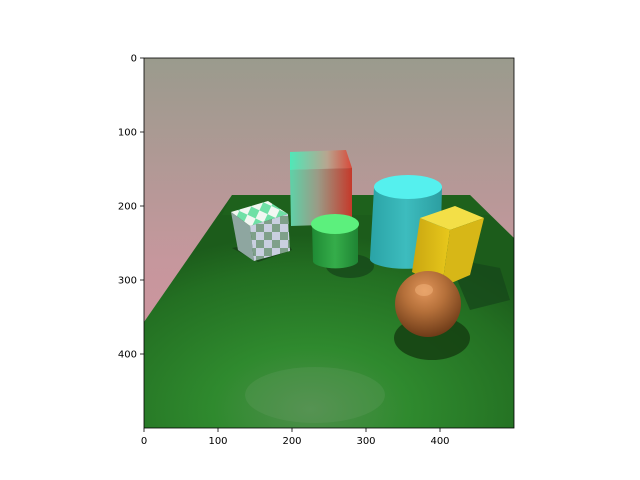  Describe the element at coordinates (127, 281) in the screenshot. I see `y-tick-label: 300` at that location.